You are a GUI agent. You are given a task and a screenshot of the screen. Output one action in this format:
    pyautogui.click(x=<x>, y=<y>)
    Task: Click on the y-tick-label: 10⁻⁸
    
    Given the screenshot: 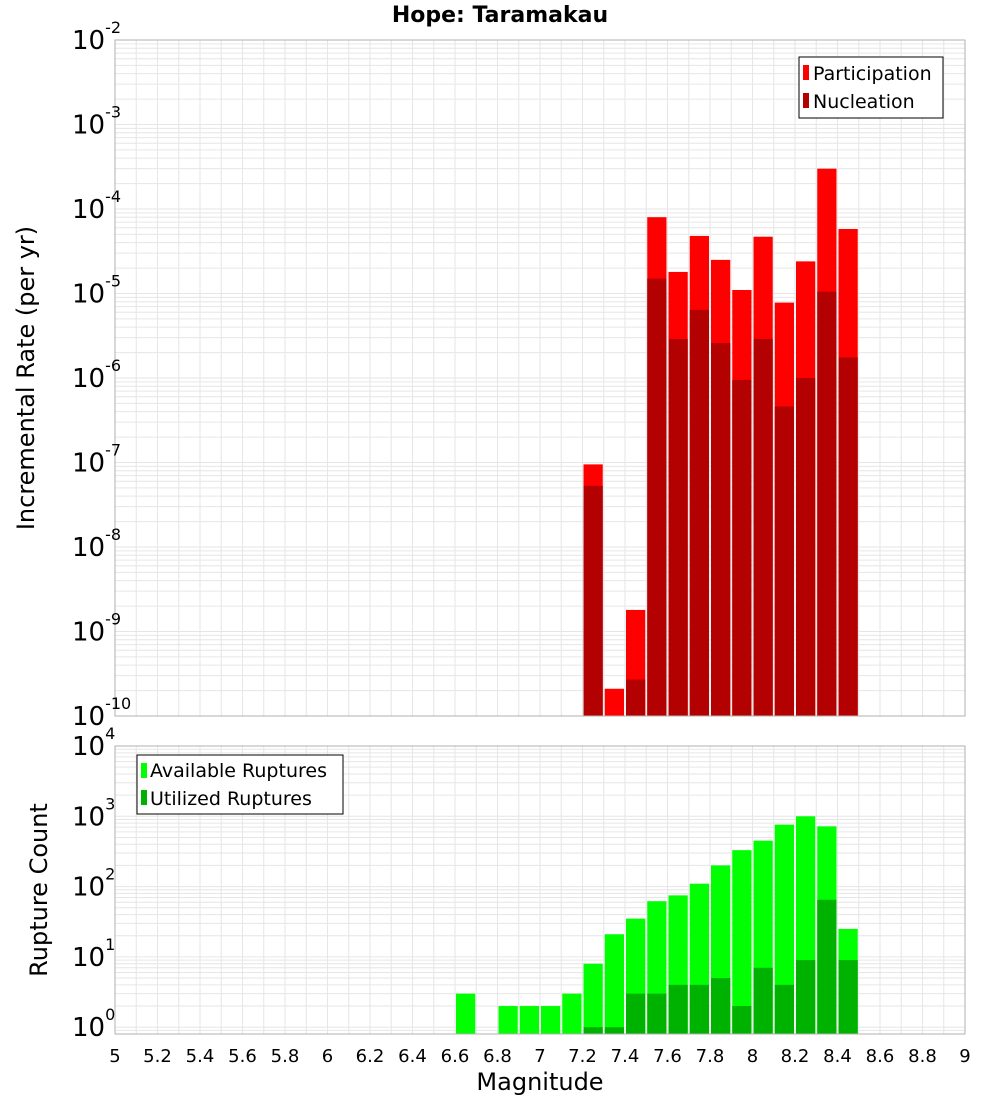 What is the action you would take?
    pyautogui.click(x=96, y=544)
    